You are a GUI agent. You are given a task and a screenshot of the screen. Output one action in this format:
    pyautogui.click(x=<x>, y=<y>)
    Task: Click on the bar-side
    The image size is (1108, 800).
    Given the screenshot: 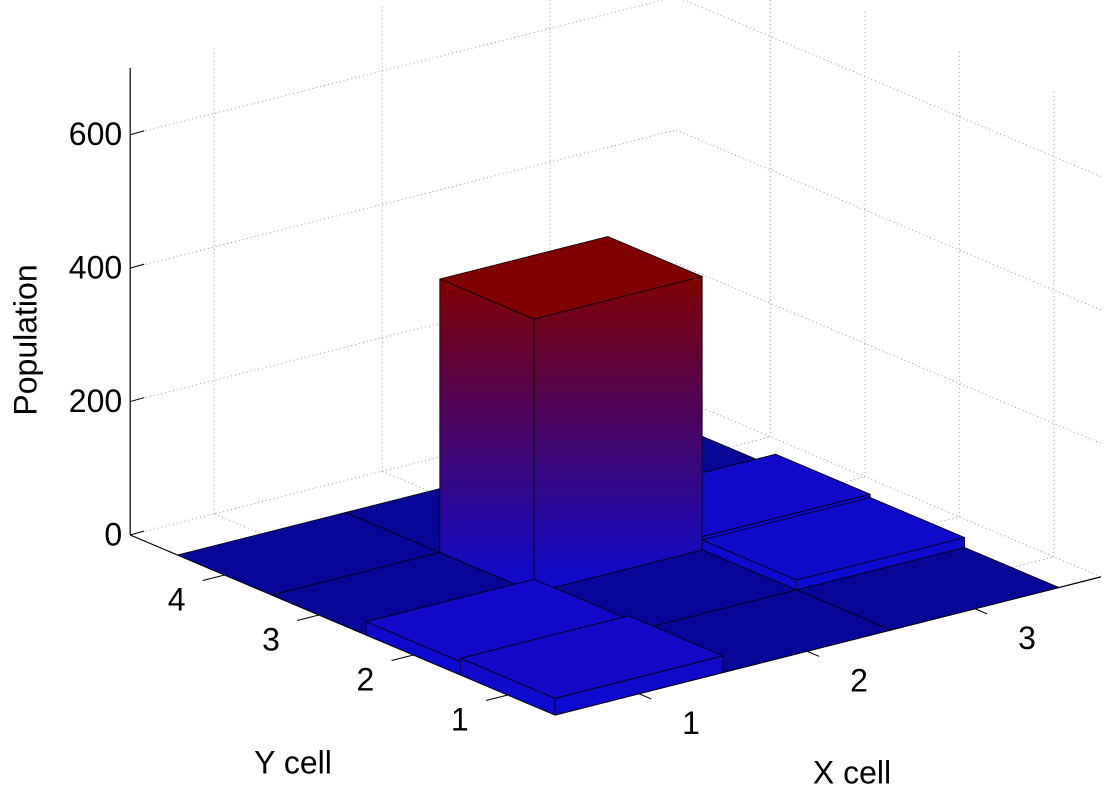 What is the action you would take?
    pyautogui.click(x=487, y=435)
    